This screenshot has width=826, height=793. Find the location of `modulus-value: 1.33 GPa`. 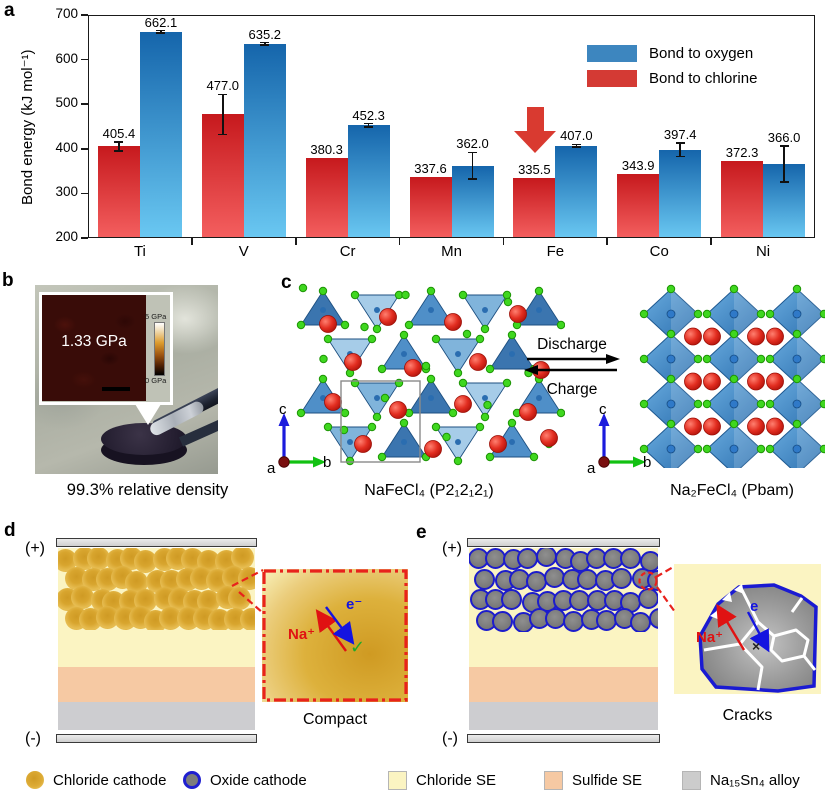

modulus-value: 1.33 GPa is located at coordinates (94, 341).